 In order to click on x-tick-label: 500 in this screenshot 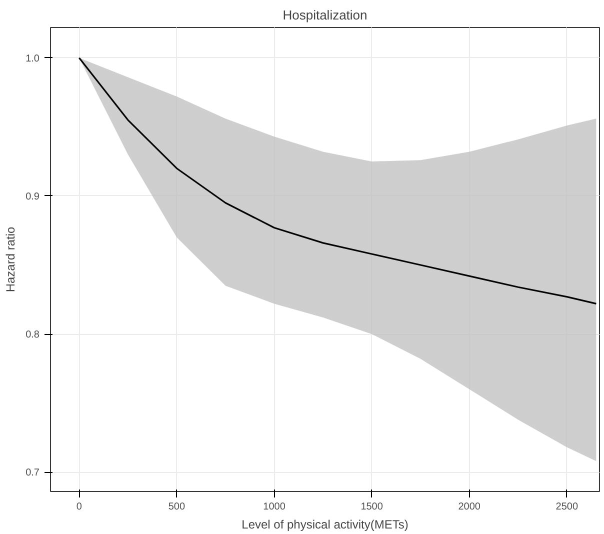, I will do `click(177, 507)`.